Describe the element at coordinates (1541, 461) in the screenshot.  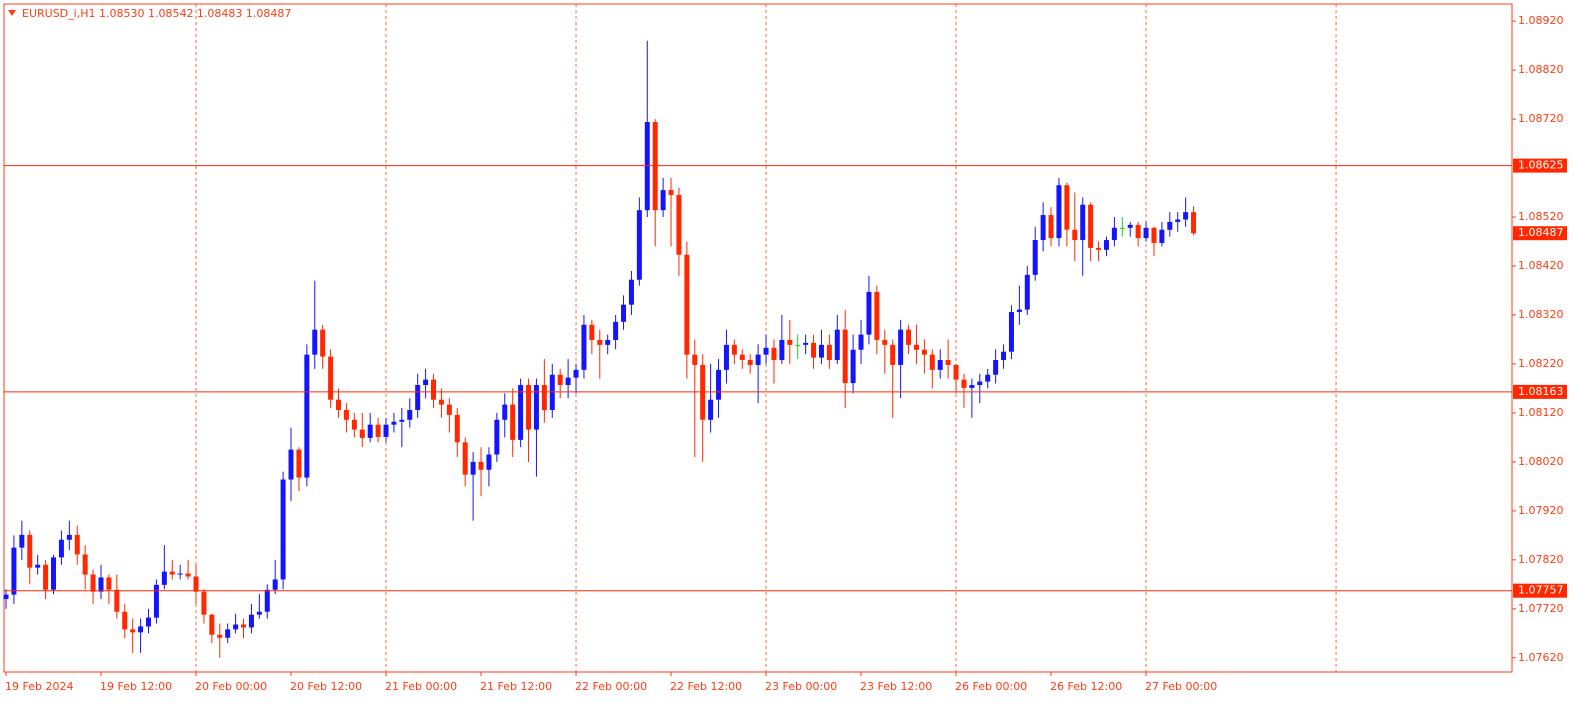
I see `y-tick-label: 1.08020` at that location.